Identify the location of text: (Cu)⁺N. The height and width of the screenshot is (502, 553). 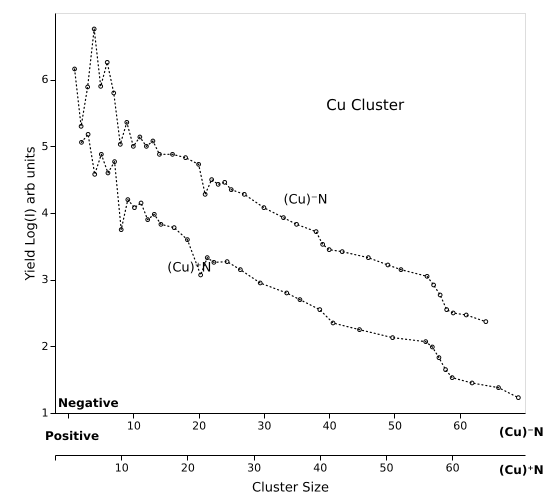
(521, 470).